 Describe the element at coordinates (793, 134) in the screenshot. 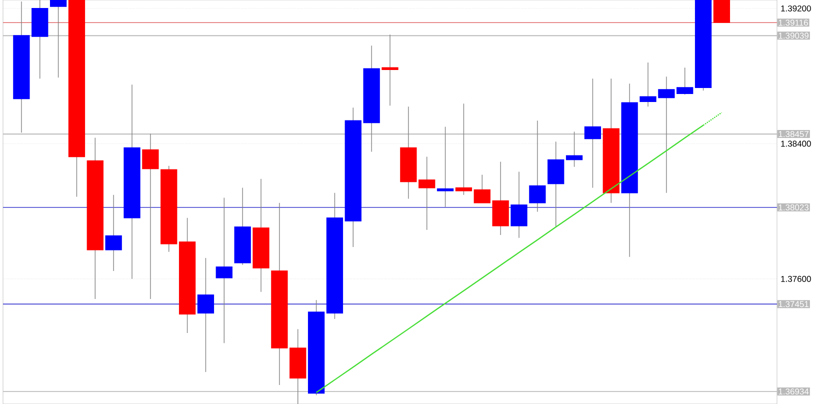

I see `ref-line-label: 1.38457` at that location.